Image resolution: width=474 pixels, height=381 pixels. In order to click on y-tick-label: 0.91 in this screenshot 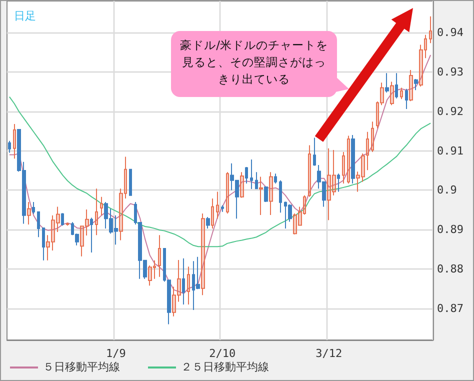, I will do `click(450, 151)`.